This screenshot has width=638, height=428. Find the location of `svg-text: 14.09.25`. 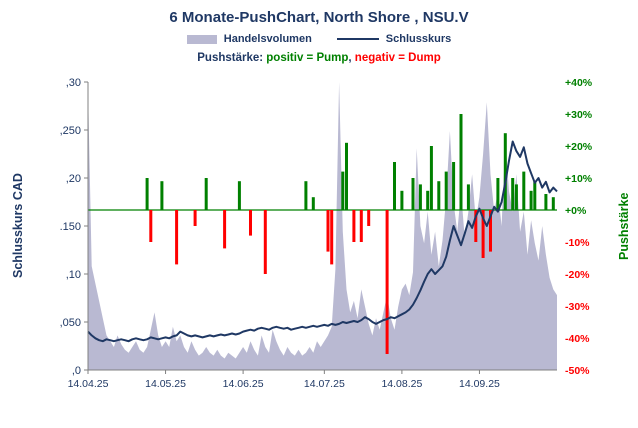

svg-text: 14.09.25 is located at coordinates (479, 384).